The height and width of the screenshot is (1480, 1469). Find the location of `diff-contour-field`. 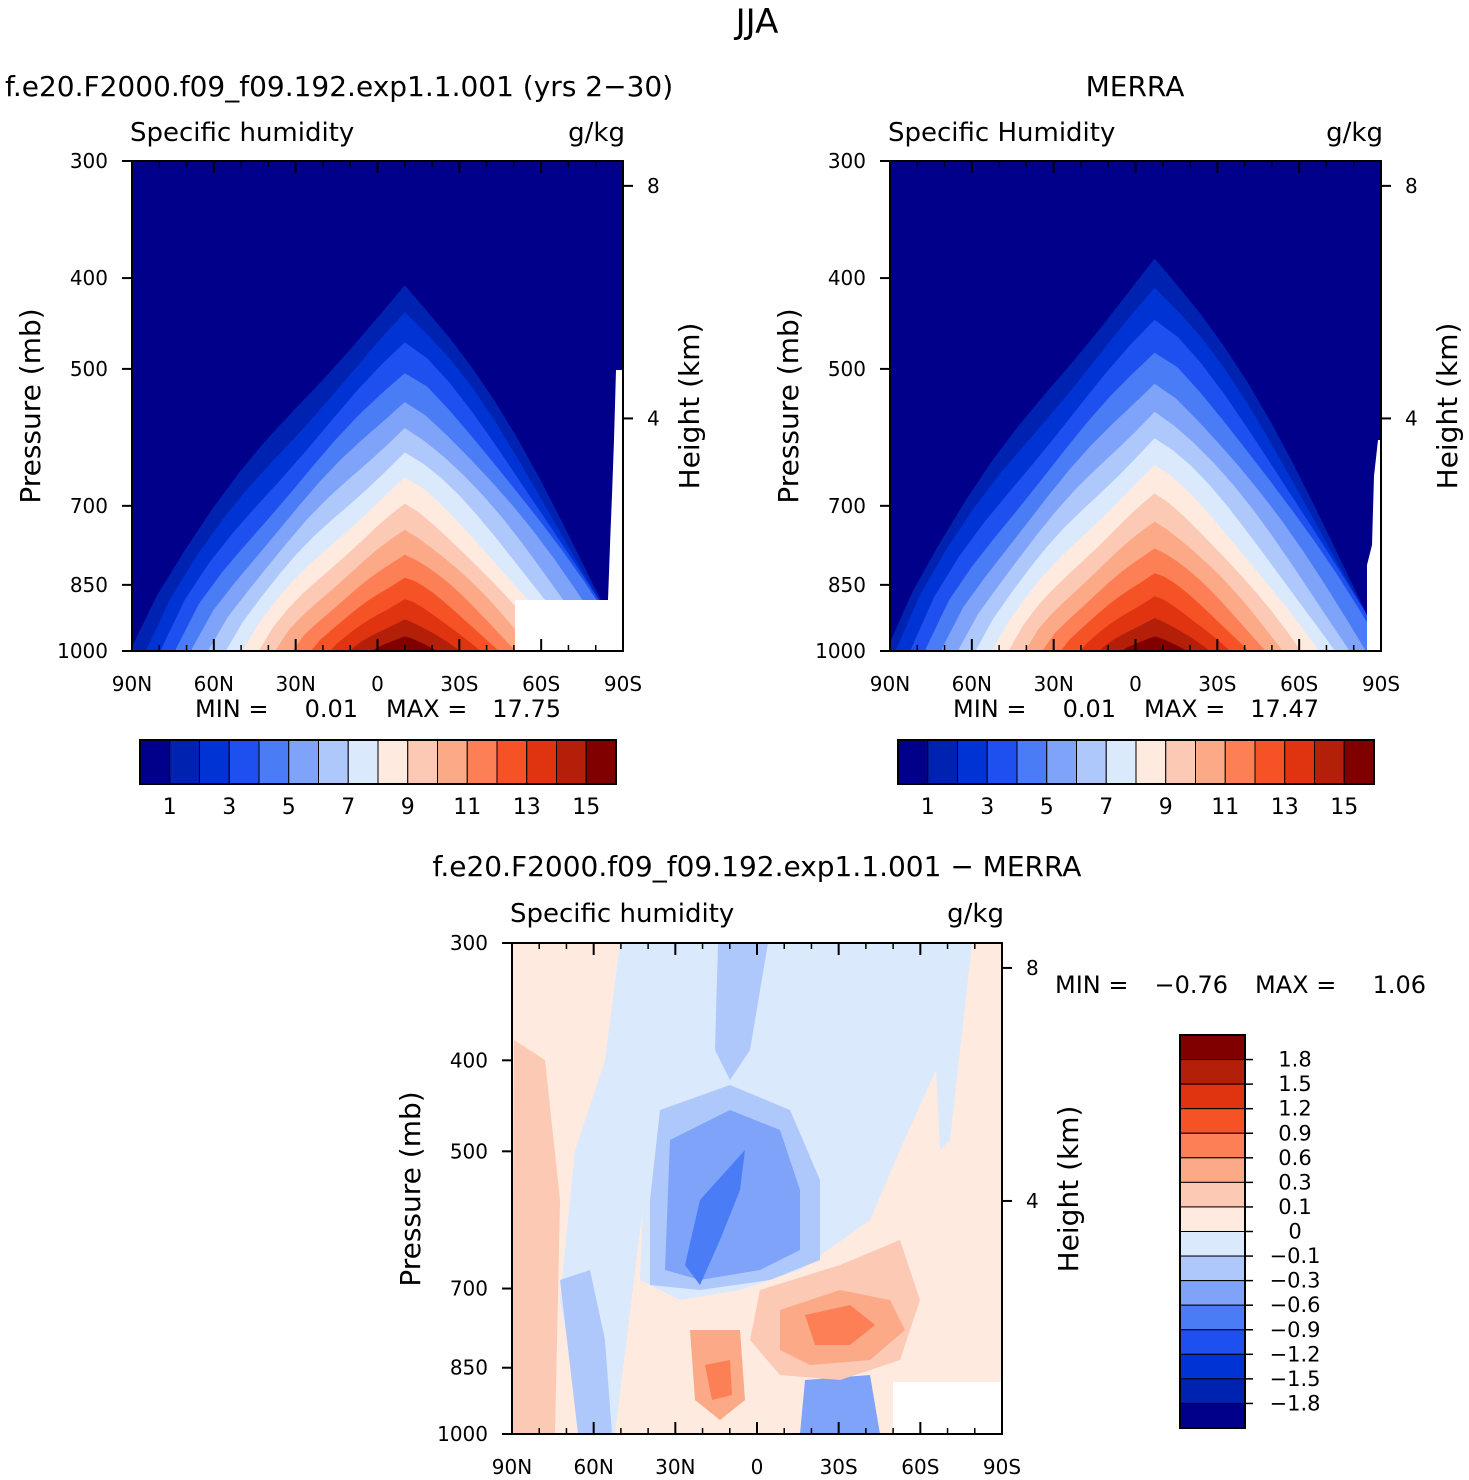

diff-contour-field is located at coordinates (757, 1188).